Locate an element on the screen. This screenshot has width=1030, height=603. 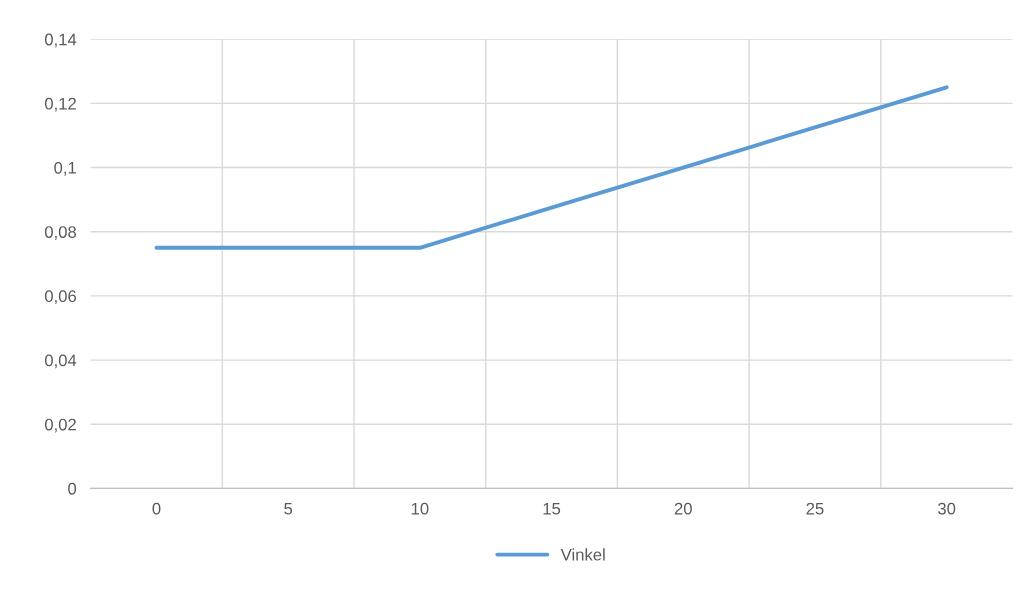
x-tick-label: 5 is located at coordinates (288, 508).